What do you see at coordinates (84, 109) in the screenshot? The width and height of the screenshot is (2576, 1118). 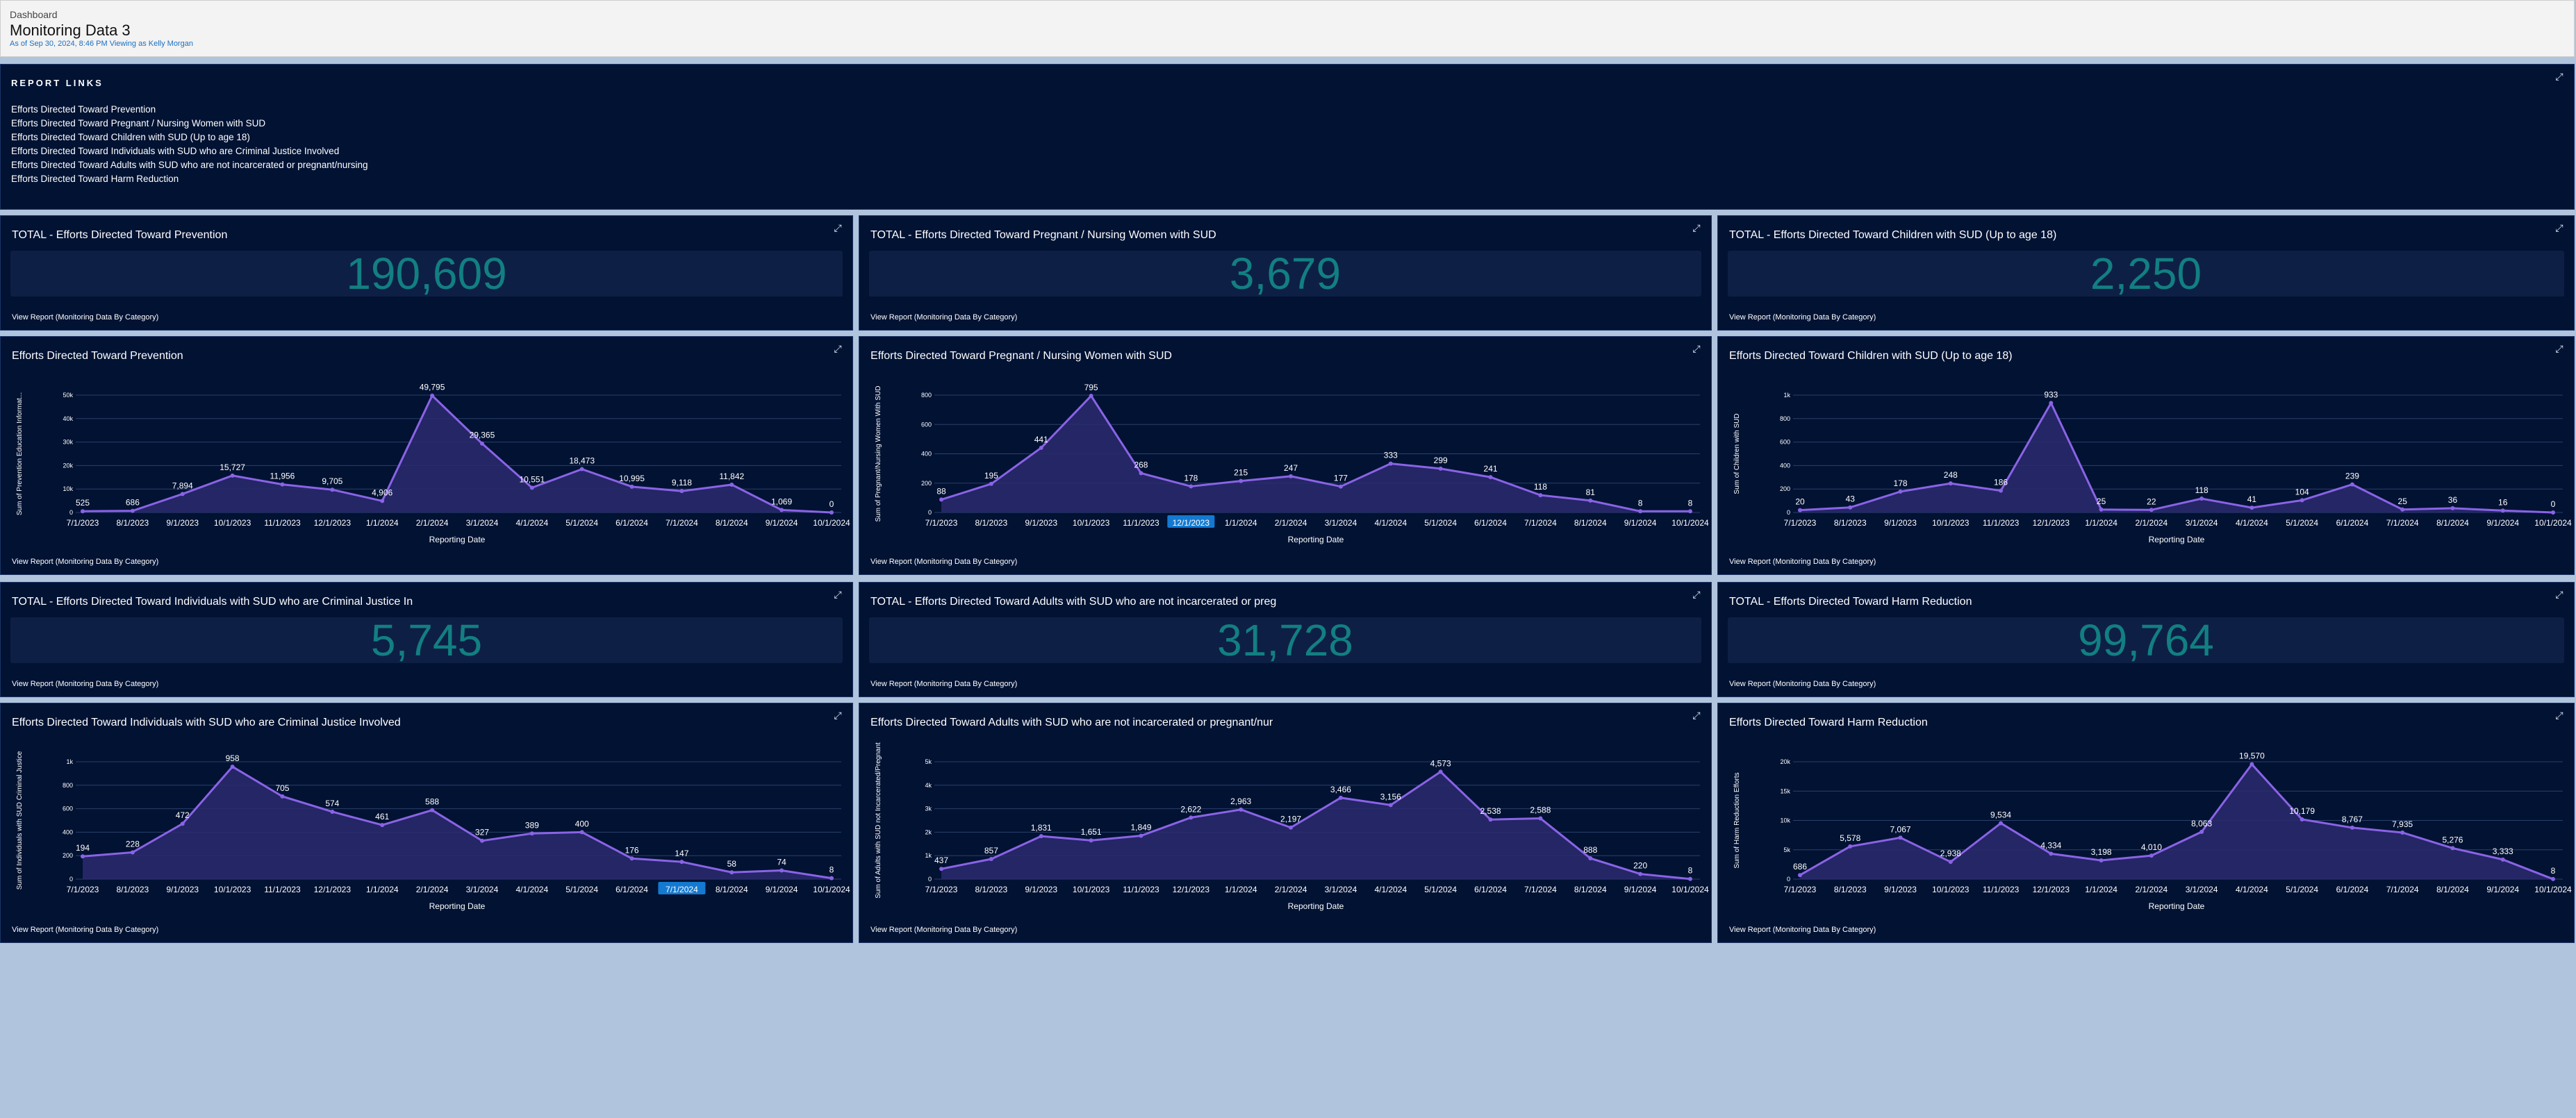 I see `report-link-prevention: Efforts Directed Toward Prevention` at bounding box center [84, 109].